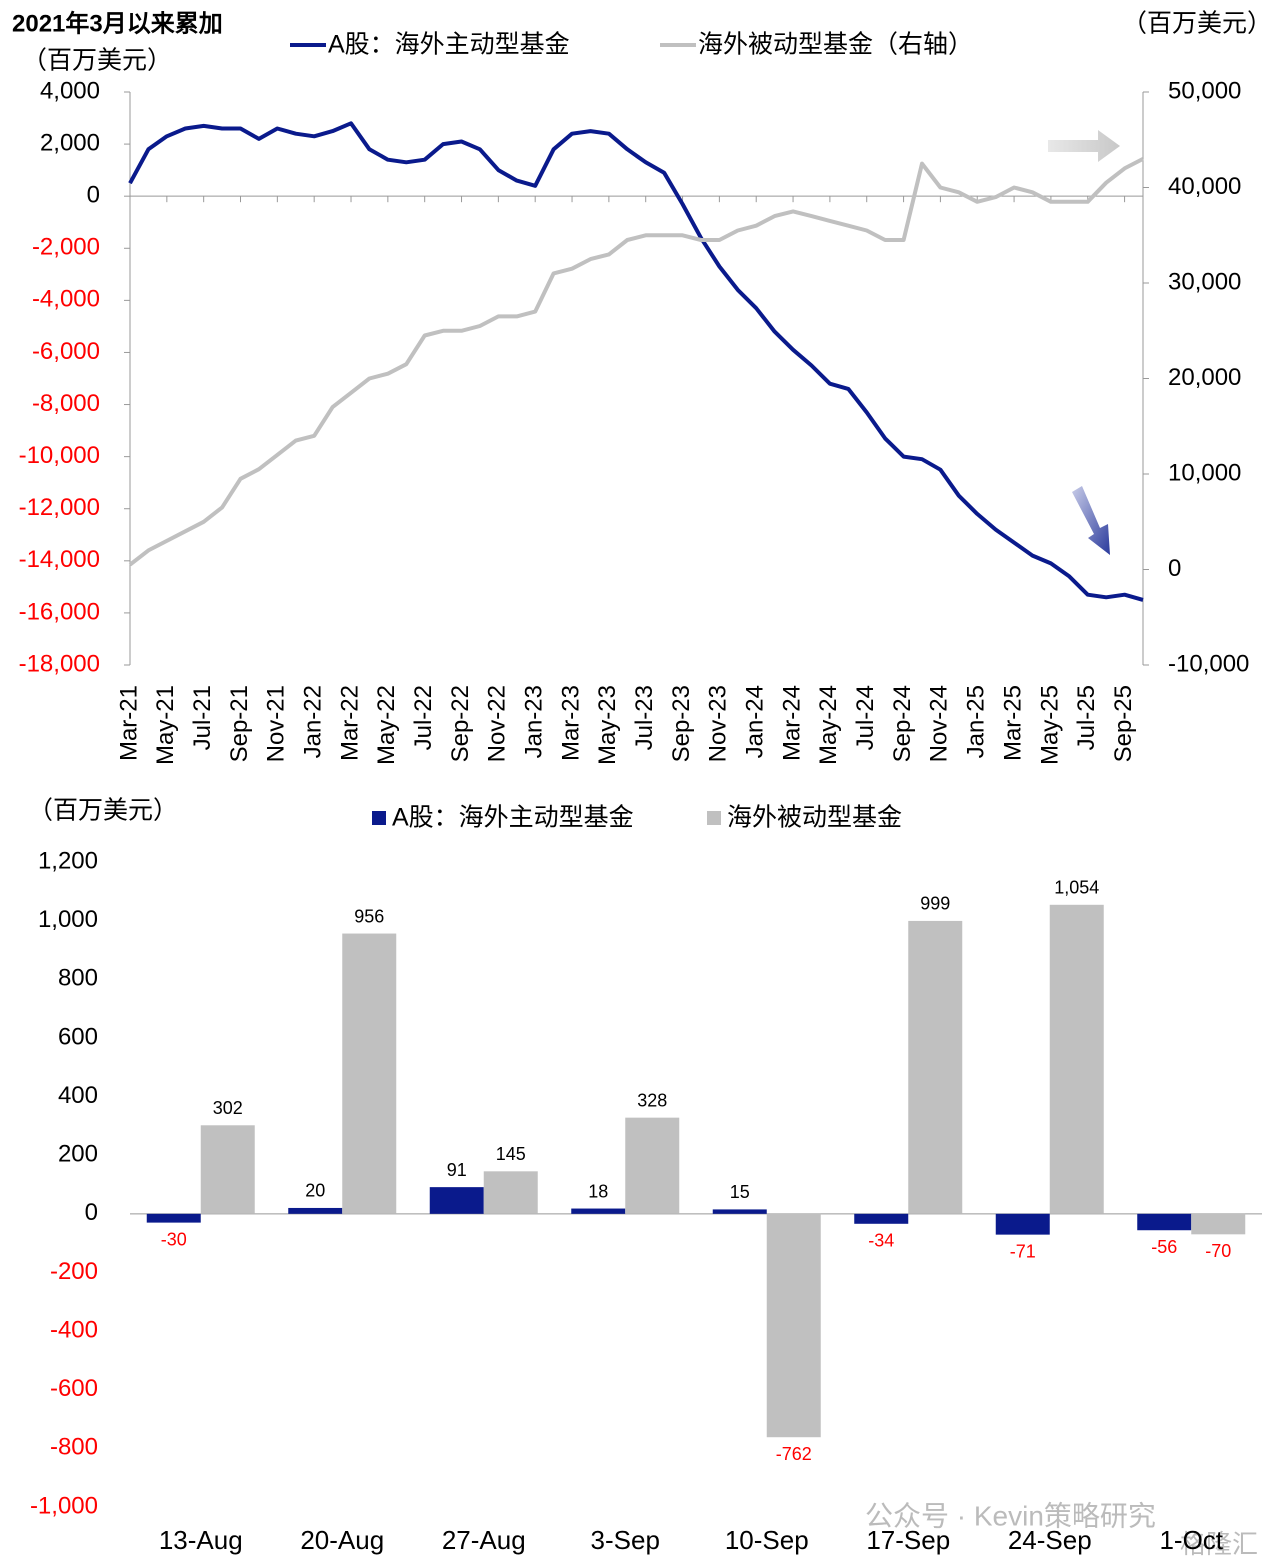  I want to click on y2-tick-label: 20,000, so click(1204, 377).